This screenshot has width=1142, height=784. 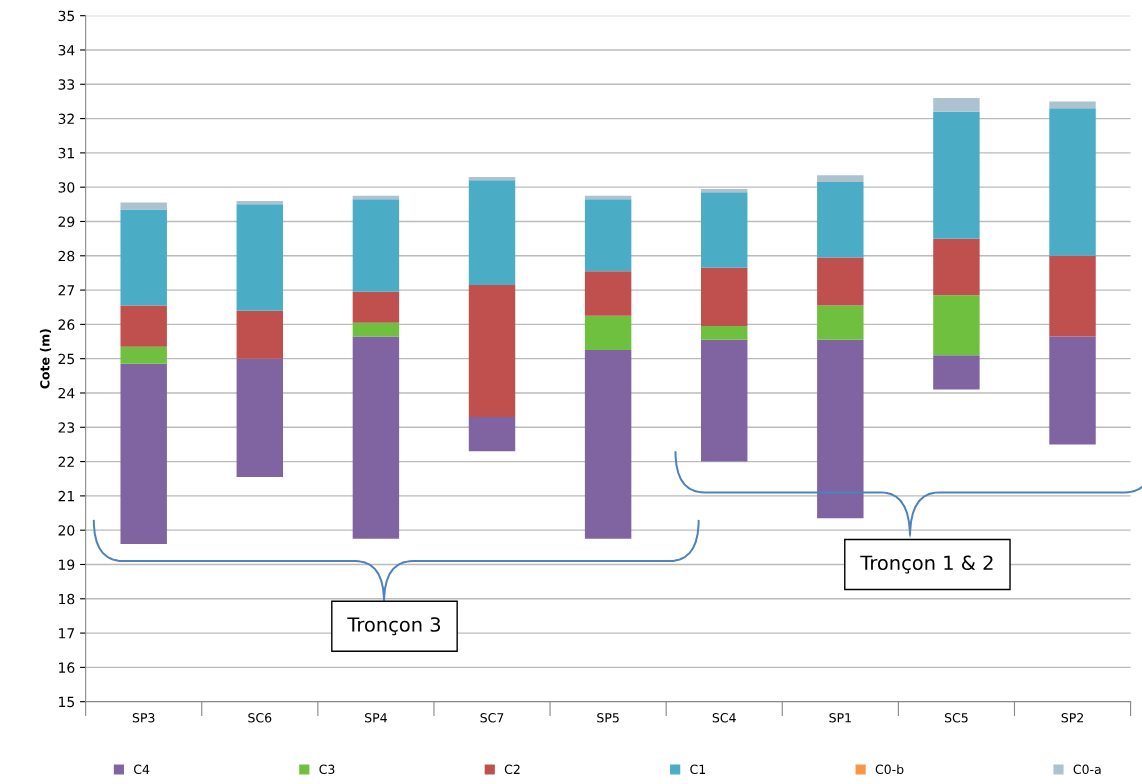 What do you see at coordinates (1087, 769) in the screenshot?
I see `legend-label: C0-a` at bounding box center [1087, 769].